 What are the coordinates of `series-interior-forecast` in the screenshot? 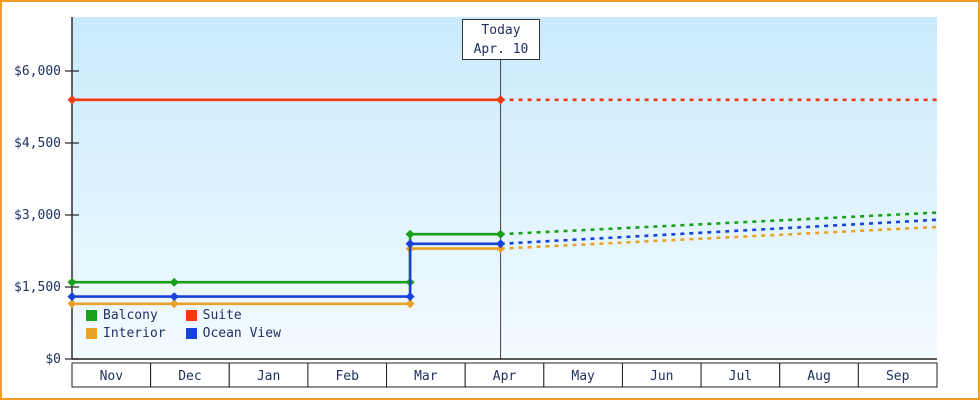 It's located at (719, 237).